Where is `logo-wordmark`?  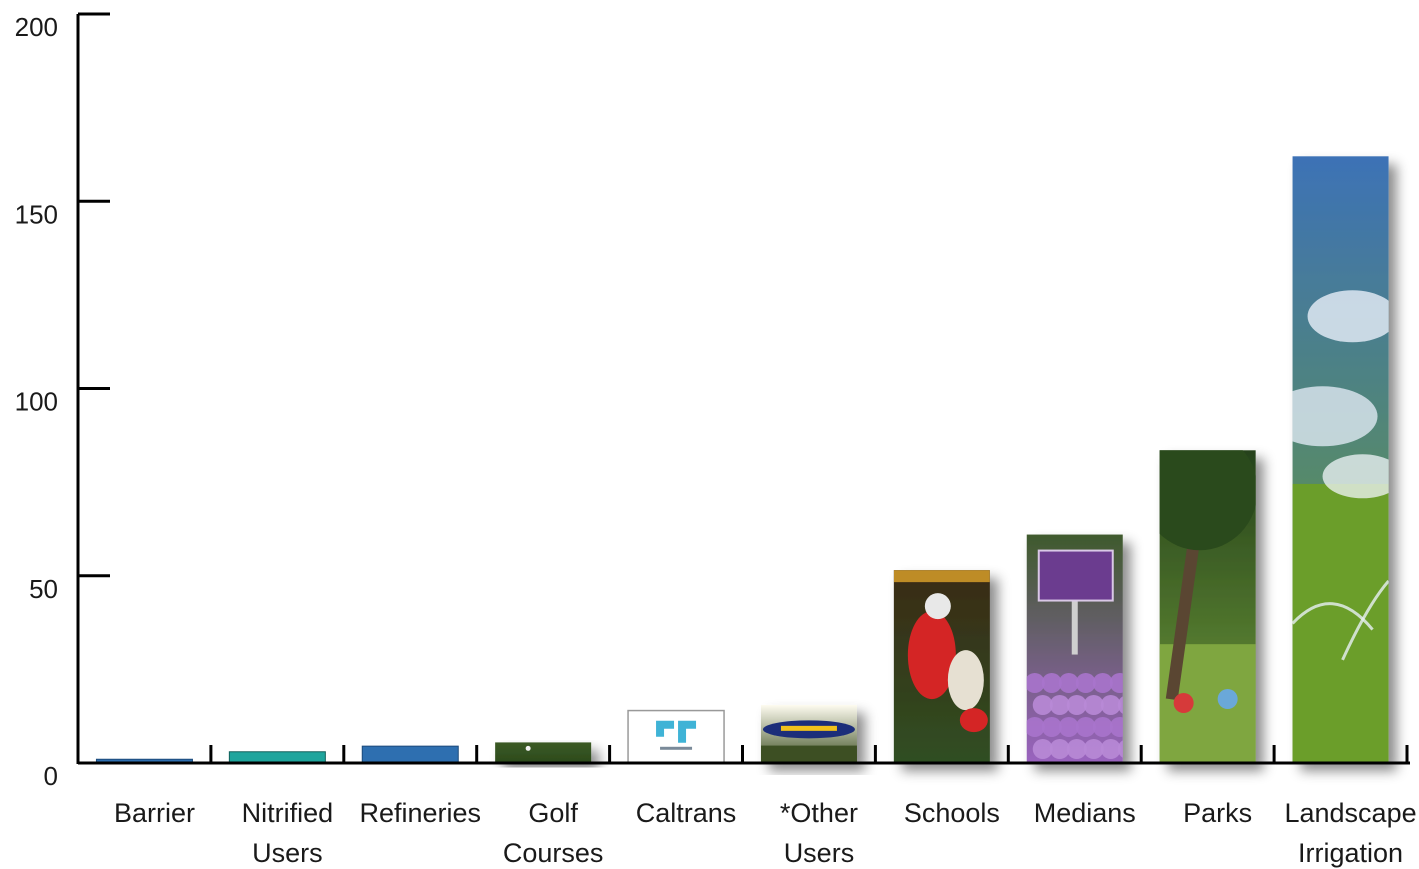 logo-wordmark is located at coordinates (676, 748).